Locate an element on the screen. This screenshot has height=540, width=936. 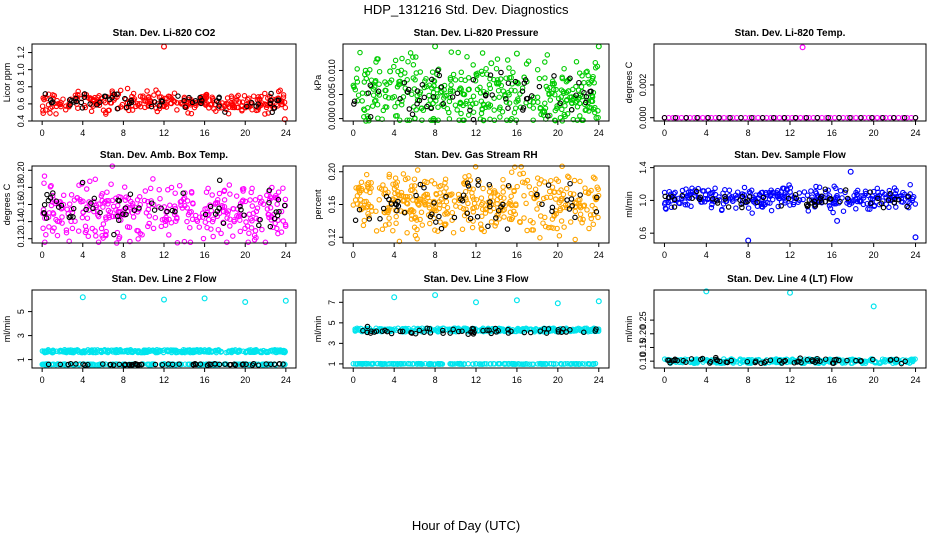
y-tick-label: 0.000 is located at coordinates (643, 117).